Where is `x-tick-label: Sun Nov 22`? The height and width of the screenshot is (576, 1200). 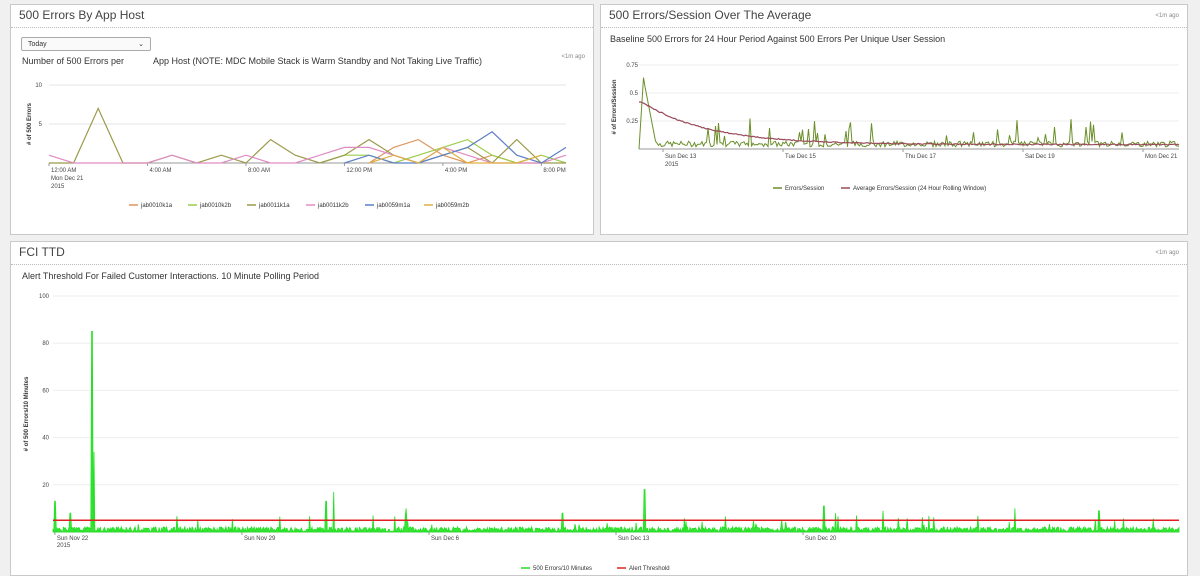 x-tick-label: Sun Nov 22 is located at coordinates (73, 539).